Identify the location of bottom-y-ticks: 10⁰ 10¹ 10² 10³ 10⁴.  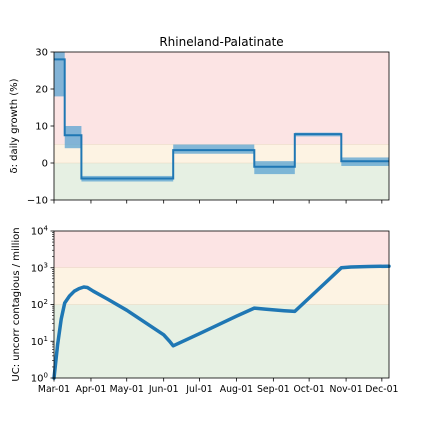
(42, 305).